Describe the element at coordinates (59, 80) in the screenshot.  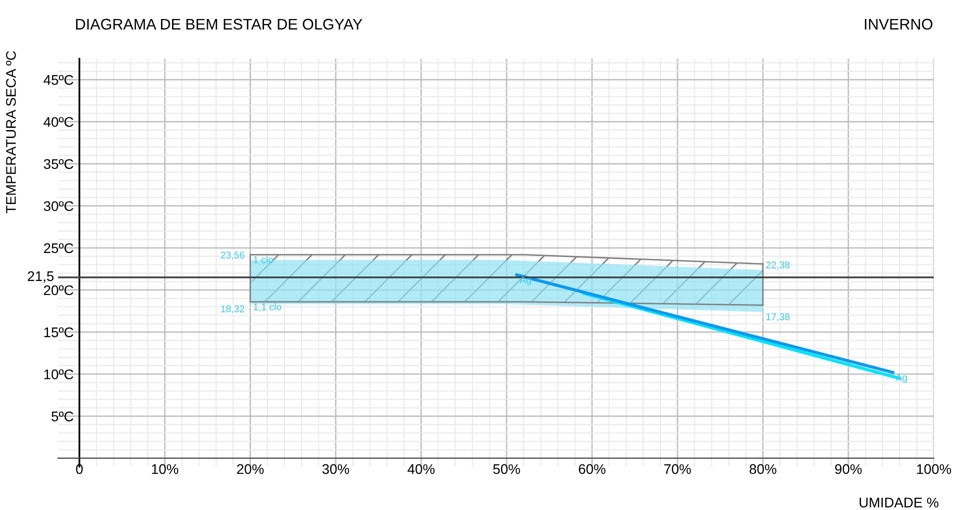
I see `y-tick-label: 45ºC` at that location.